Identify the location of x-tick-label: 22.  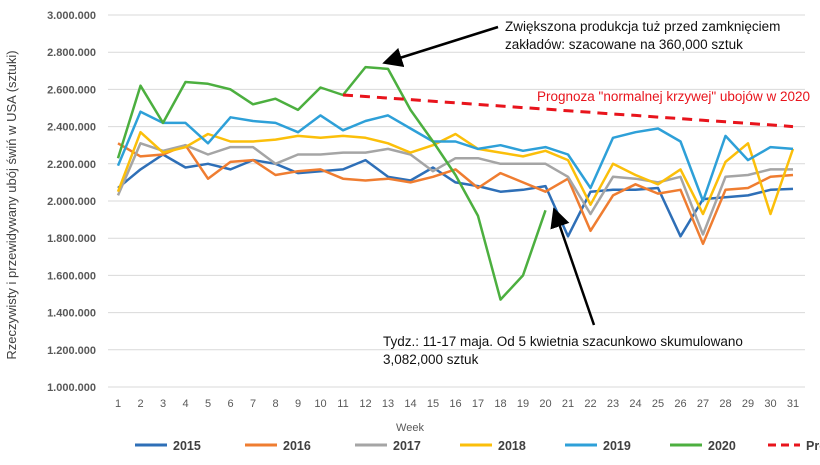
(590, 404).